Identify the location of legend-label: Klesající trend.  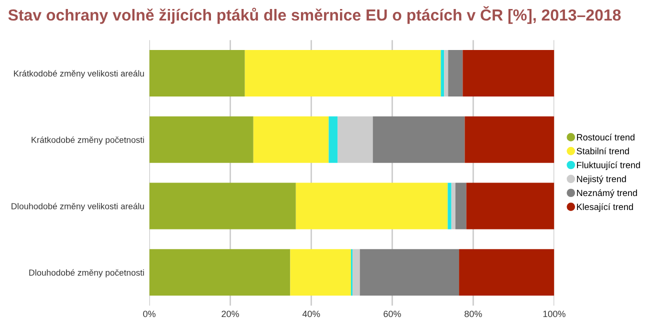
(605, 207).